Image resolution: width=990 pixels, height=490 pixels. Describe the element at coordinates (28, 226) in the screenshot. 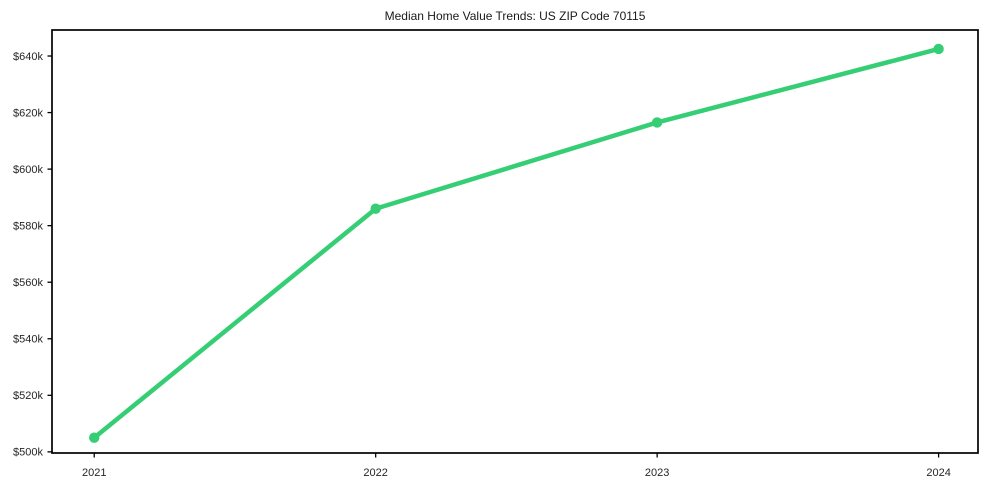

I see `y-axis-tick-label: $580k` at that location.